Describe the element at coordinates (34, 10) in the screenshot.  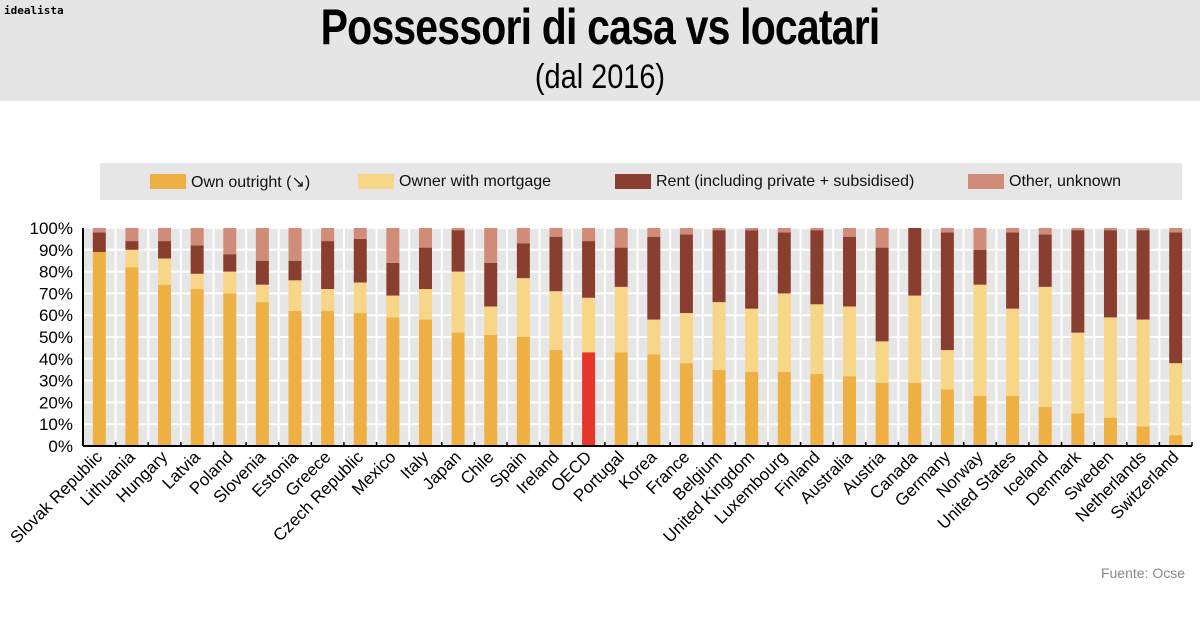
I see `brand-logo: idealista` at that location.